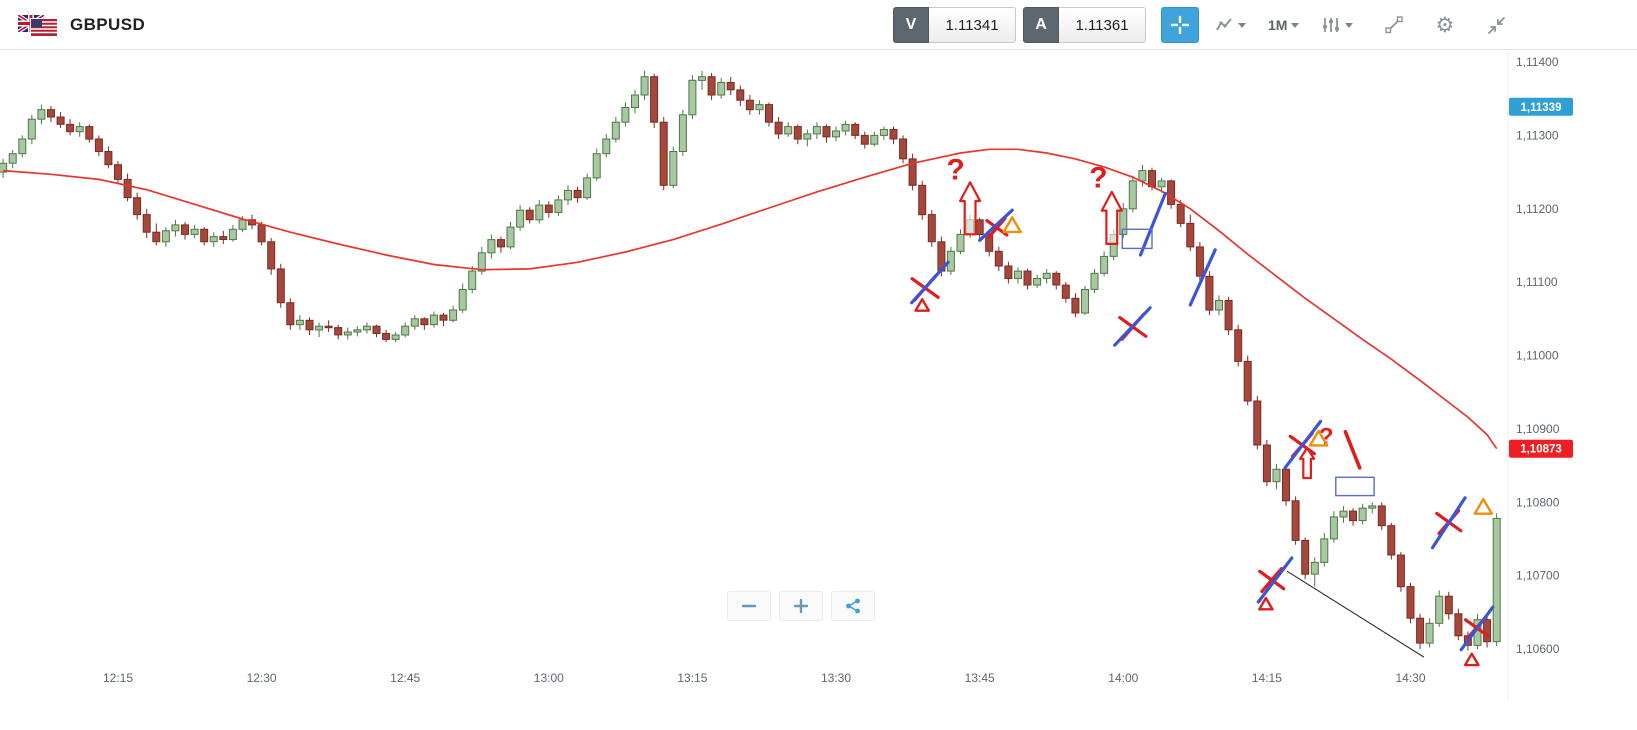  I want to click on line-chart-icon, so click(1224, 24).